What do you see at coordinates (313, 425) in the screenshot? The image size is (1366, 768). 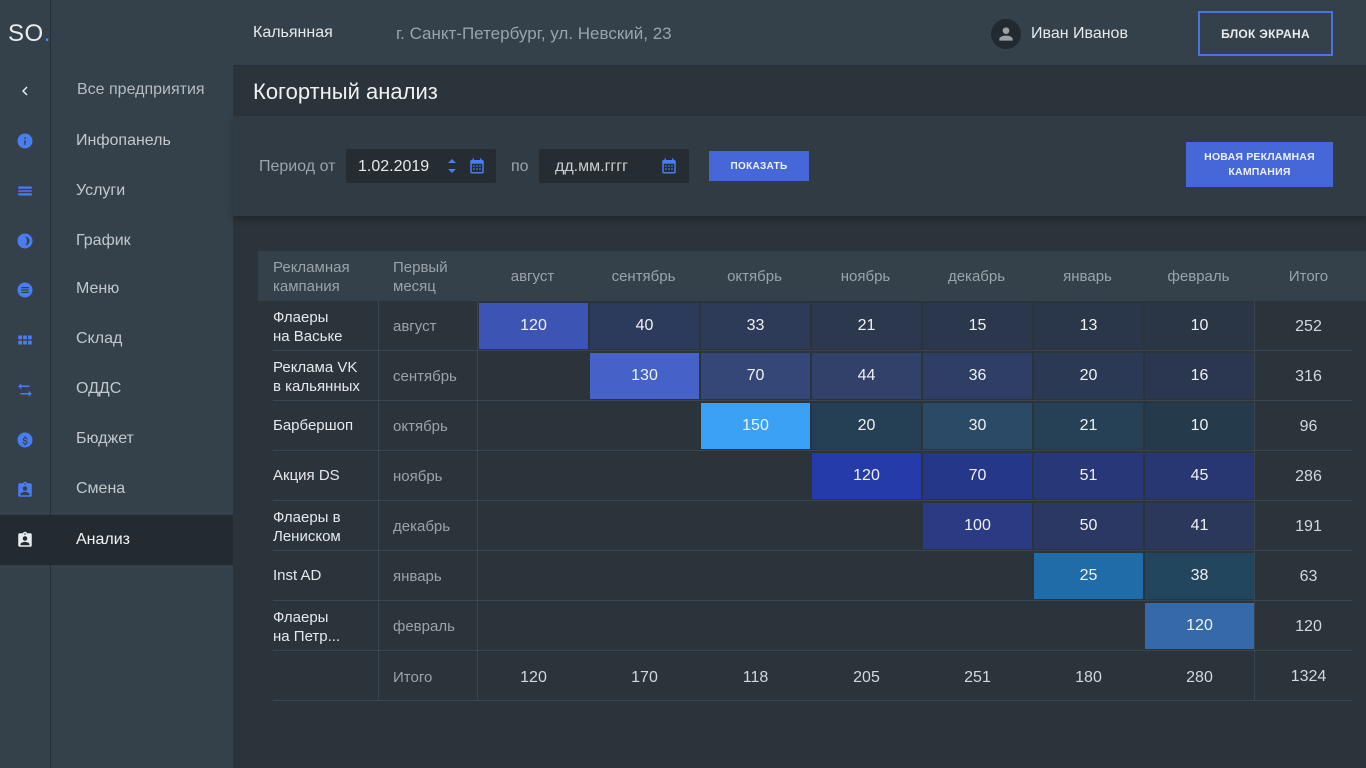 I see `campaign-name: Барбершоп` at bounding box center [313, 425].